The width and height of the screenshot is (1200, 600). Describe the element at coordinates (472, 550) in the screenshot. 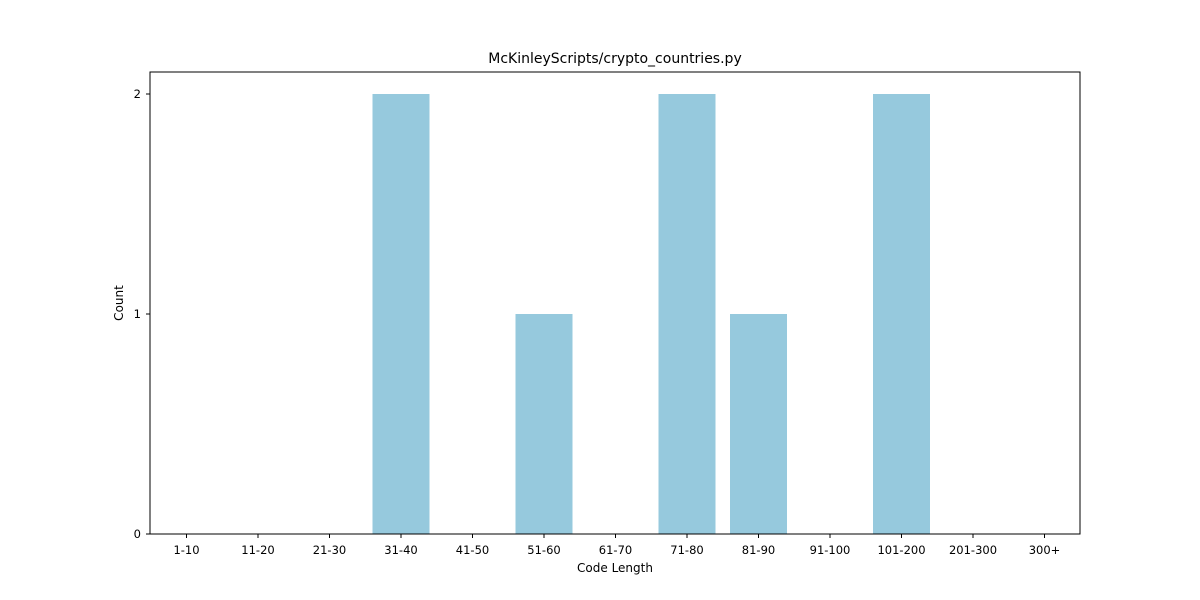

I see `x-tick-label: 41-50` at that location.